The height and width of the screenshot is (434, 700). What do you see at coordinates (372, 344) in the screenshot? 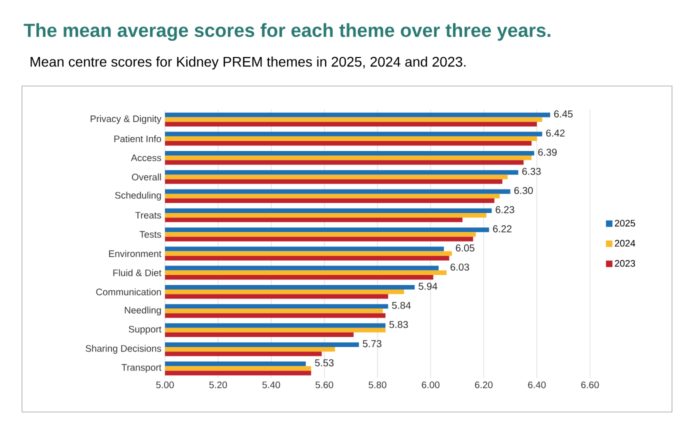
I see `data-label: 5.73` at bounding box center [372, 344].